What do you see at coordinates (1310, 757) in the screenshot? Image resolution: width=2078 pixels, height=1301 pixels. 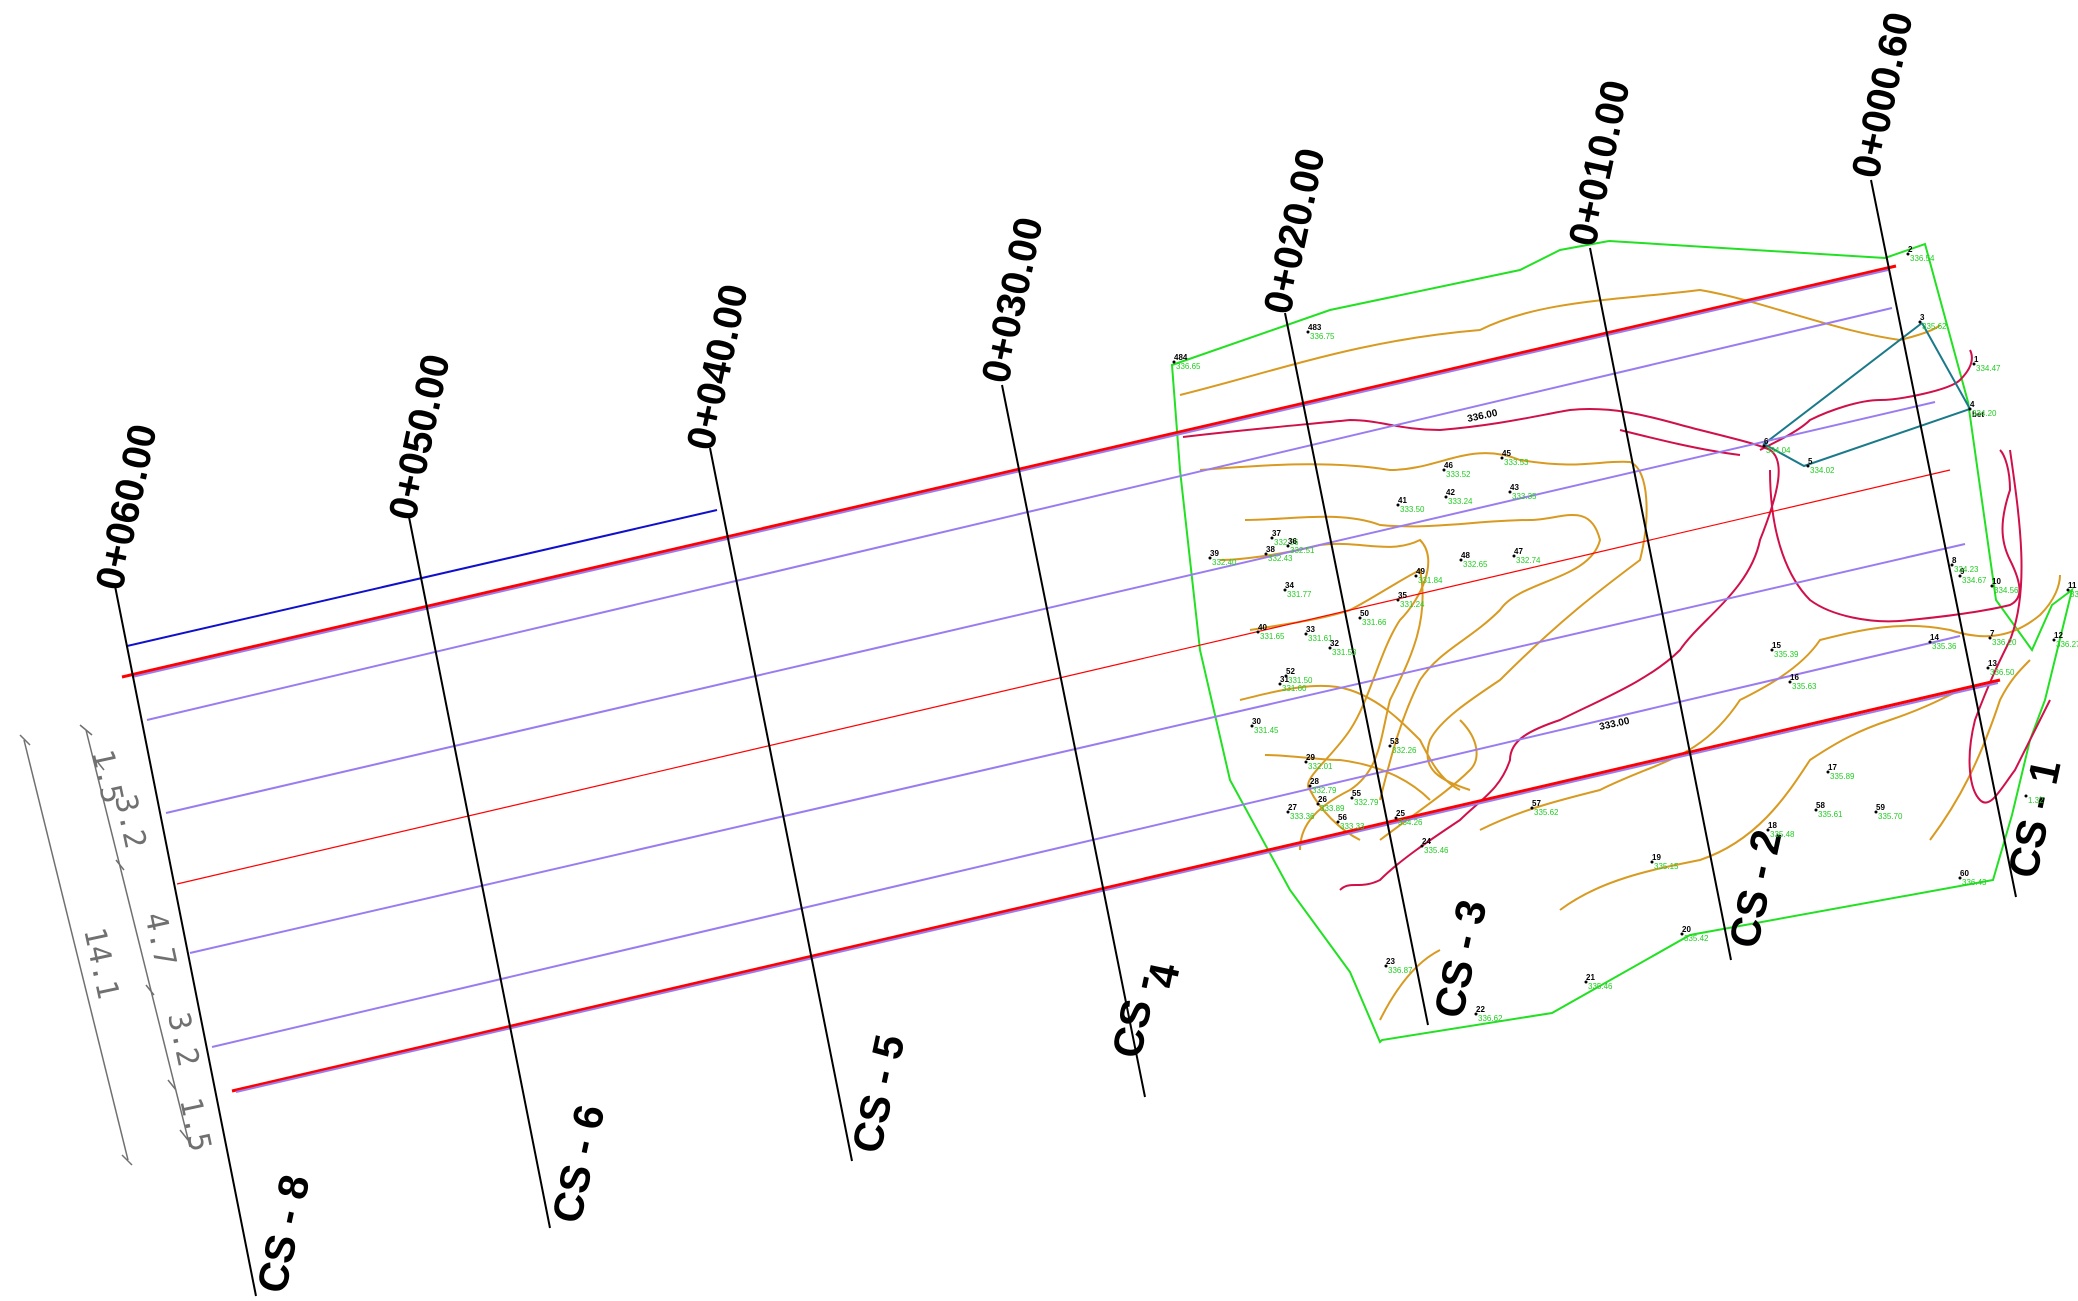 I see `survey-point-number: 29` at bounding box center [1310, 757].